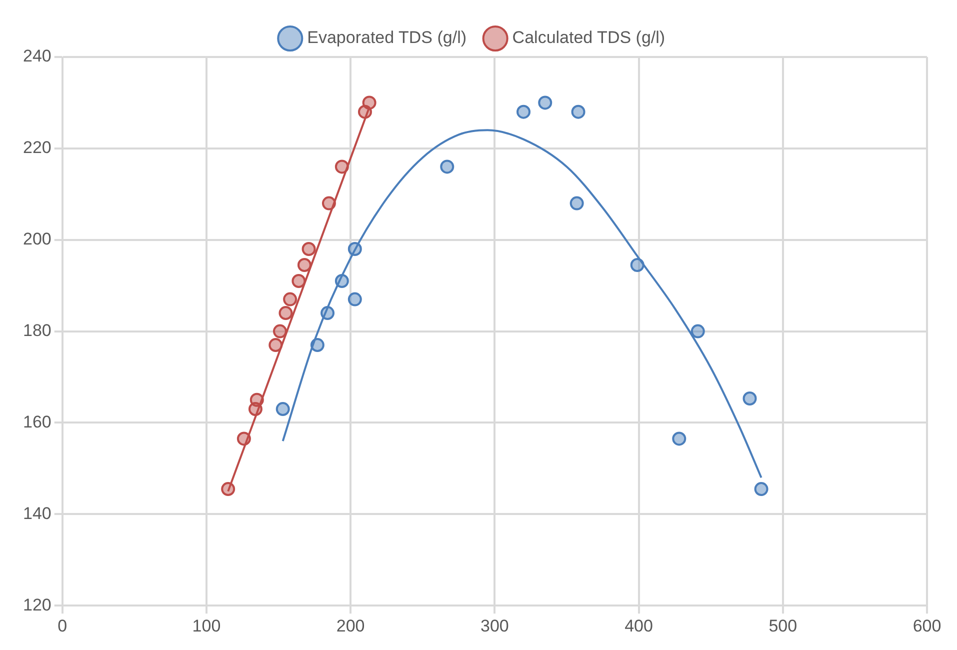 This screenshot has height=650, width=957. I want to click on legend-label: Calculated TDS (g/l), so click(589, 38).